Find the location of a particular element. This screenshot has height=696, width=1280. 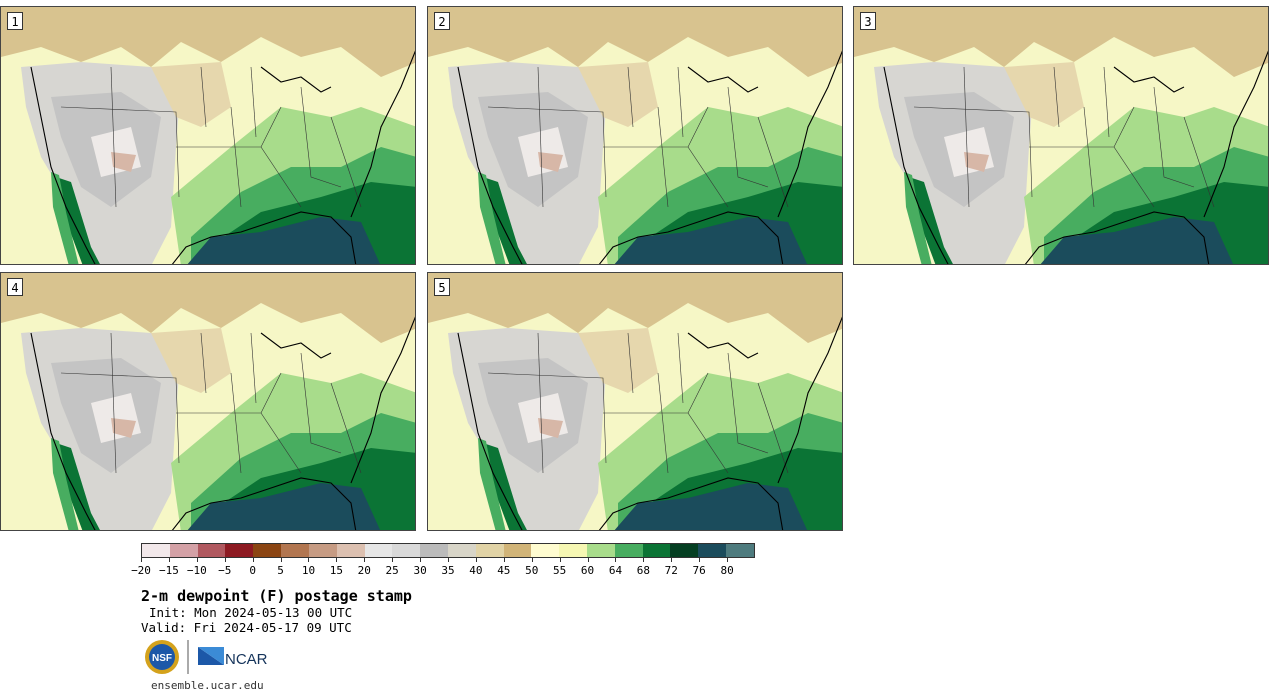

logos: NSF NCAR is located at coordinates (206, 657).